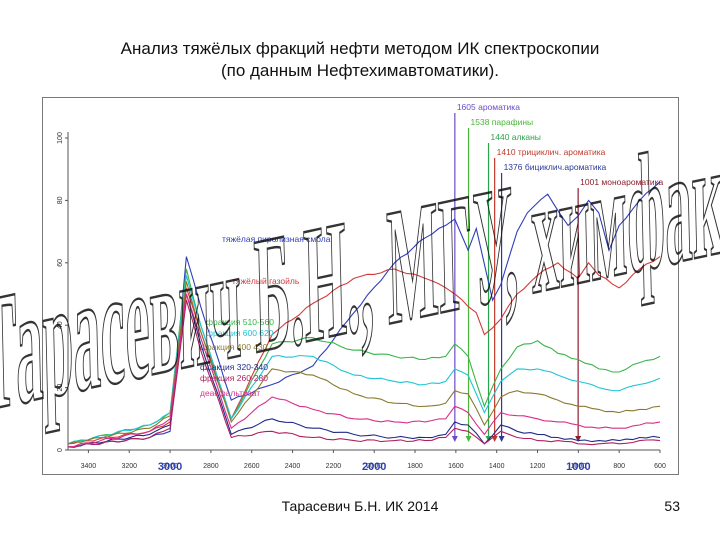 Image resolution: width=720 pixels, height=540 pixels. I want to click on x-tick-label: 2200, so click(334, 466).